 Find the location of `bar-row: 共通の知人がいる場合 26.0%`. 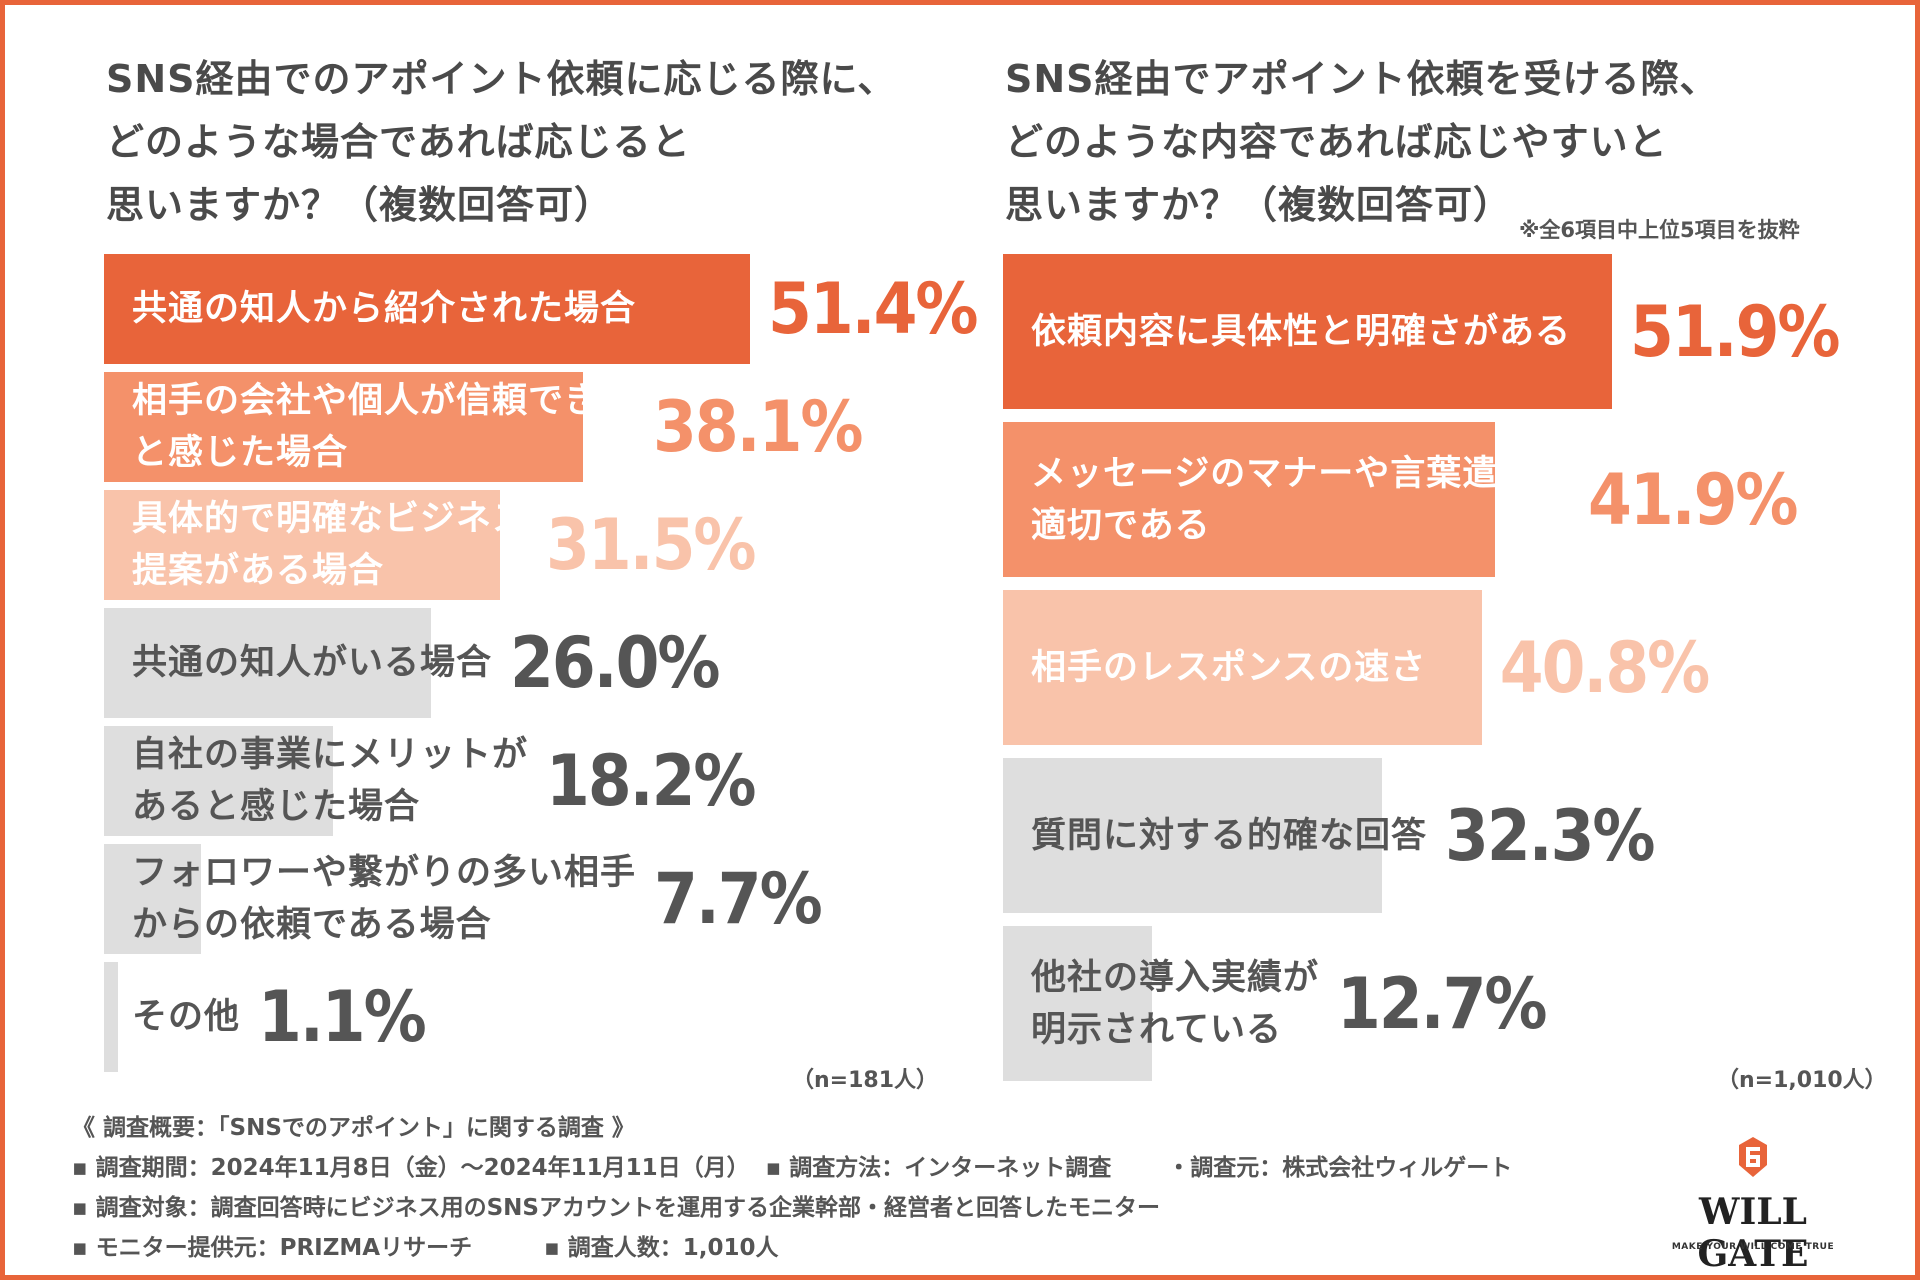

bar-row: 共通の知人がいる場合 26.0% is located at coordinates (514, 663).